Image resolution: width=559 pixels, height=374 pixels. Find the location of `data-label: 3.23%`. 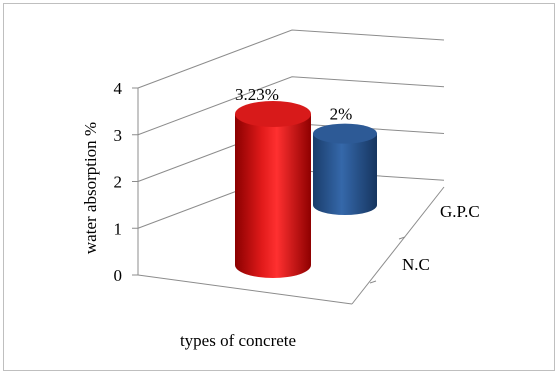

data-label: 3.23% is located at coordinates (257, 94).